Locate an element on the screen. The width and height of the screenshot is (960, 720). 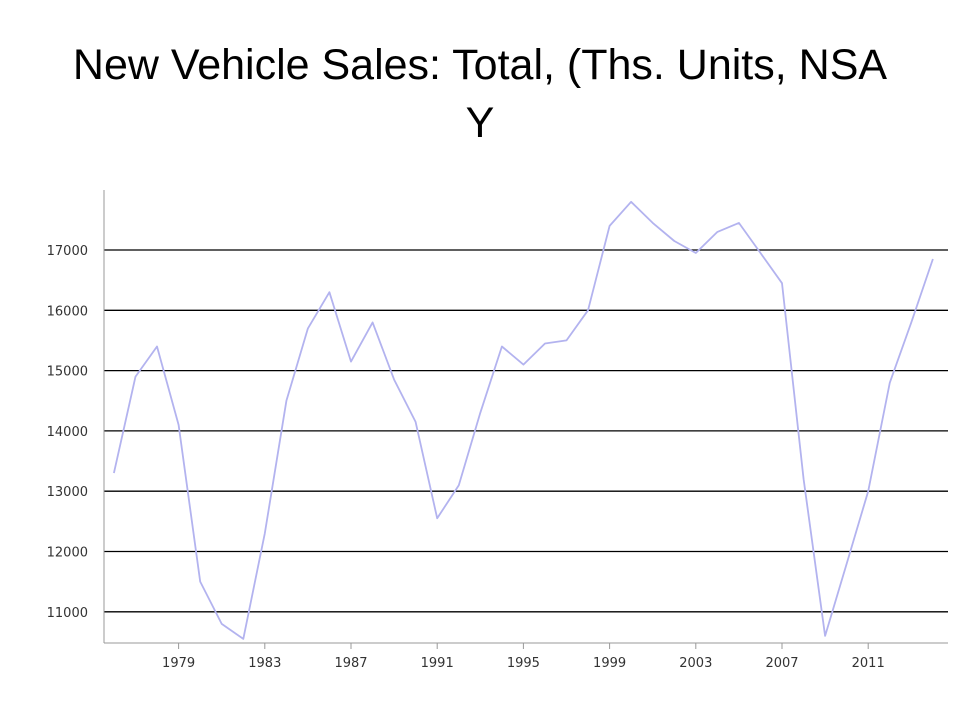
x-tick-label: 1999 is located at coordinates (609, 663).